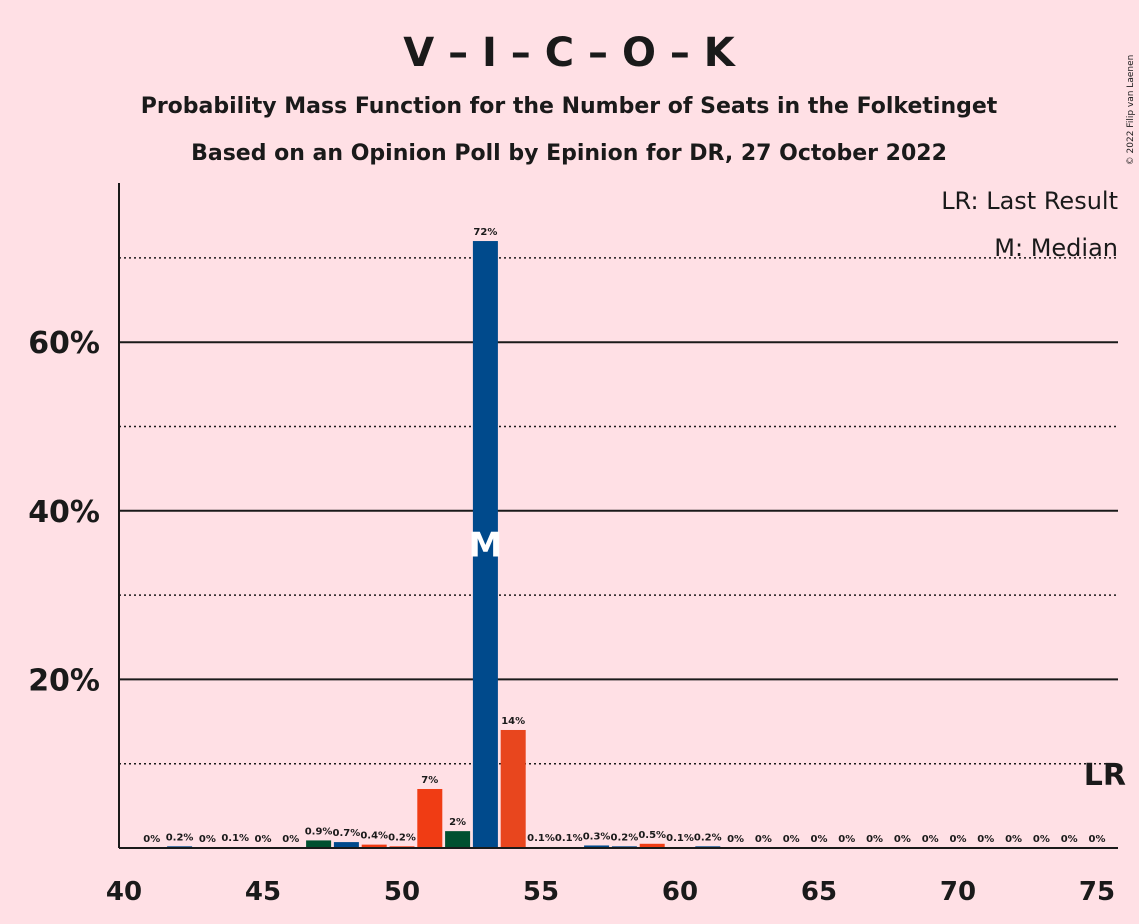  I want to click on x-tick-labels: 40 45 50 55 60 65 70 75, so click(610, 892).